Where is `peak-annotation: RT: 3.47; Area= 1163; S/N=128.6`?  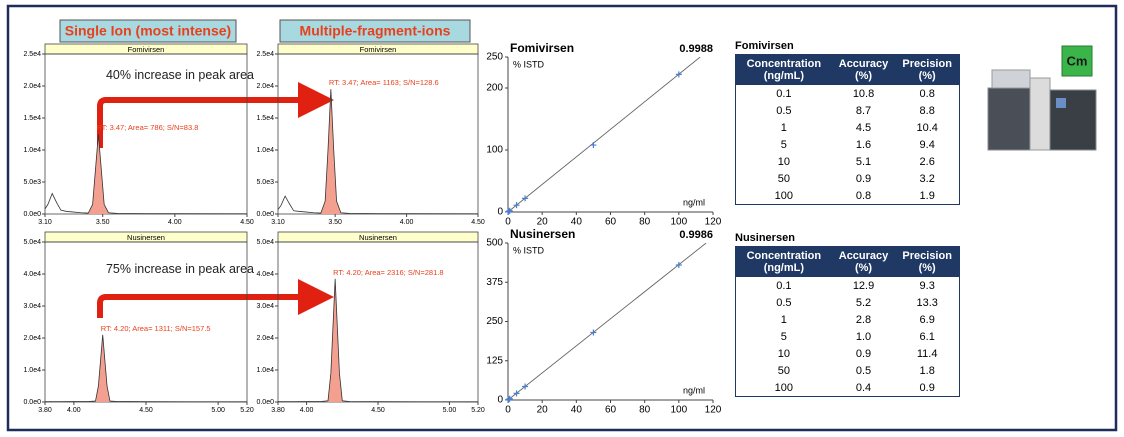
peak-annotation: RT: 3.47; Area= 1163; S/N=128.6 is located at coordinates (384, 82).